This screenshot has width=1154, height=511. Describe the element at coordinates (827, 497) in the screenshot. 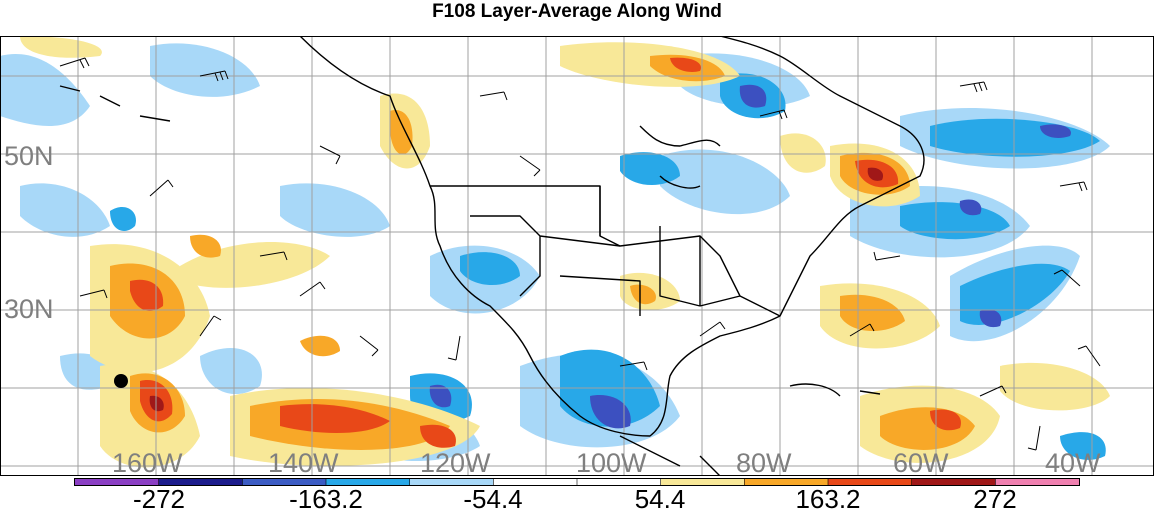

I see `colorbar-tick-label: 163.2` at that location.